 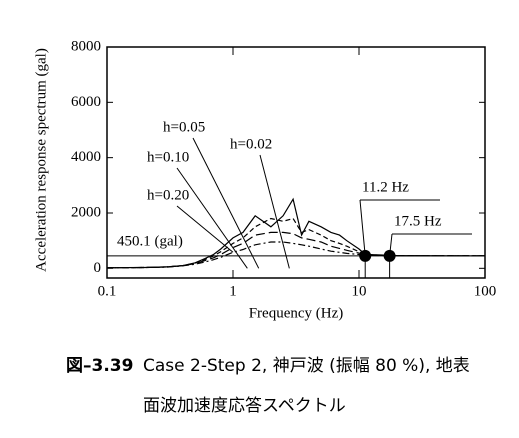 I want to click on caption-line: Case 2-Step 2, 神戸波 (振幅 80 %), 地表, so click(x=306, y=366).